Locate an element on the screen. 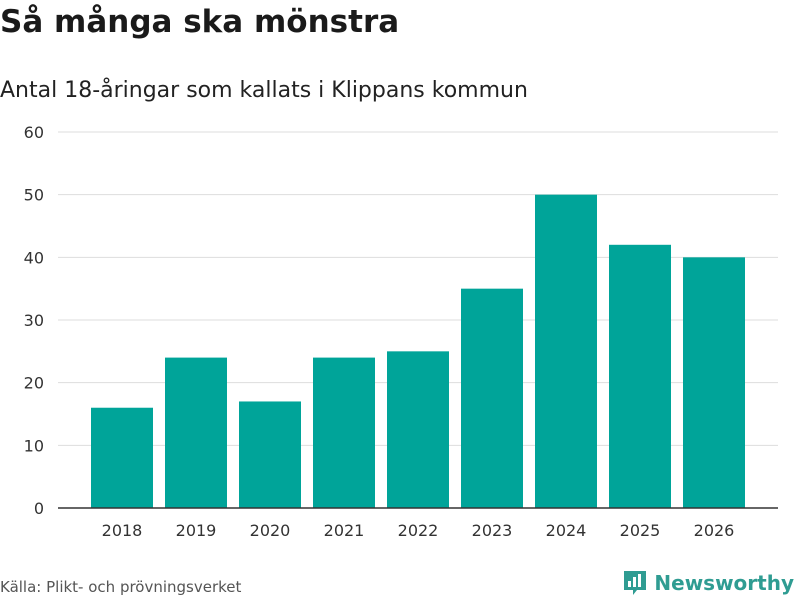 This screenshot has width=800, height=600. x-tick-labels: 2018 2019 2020 2021 2022 2023 2024 2025 2026 is located at coordinates (418, 530).